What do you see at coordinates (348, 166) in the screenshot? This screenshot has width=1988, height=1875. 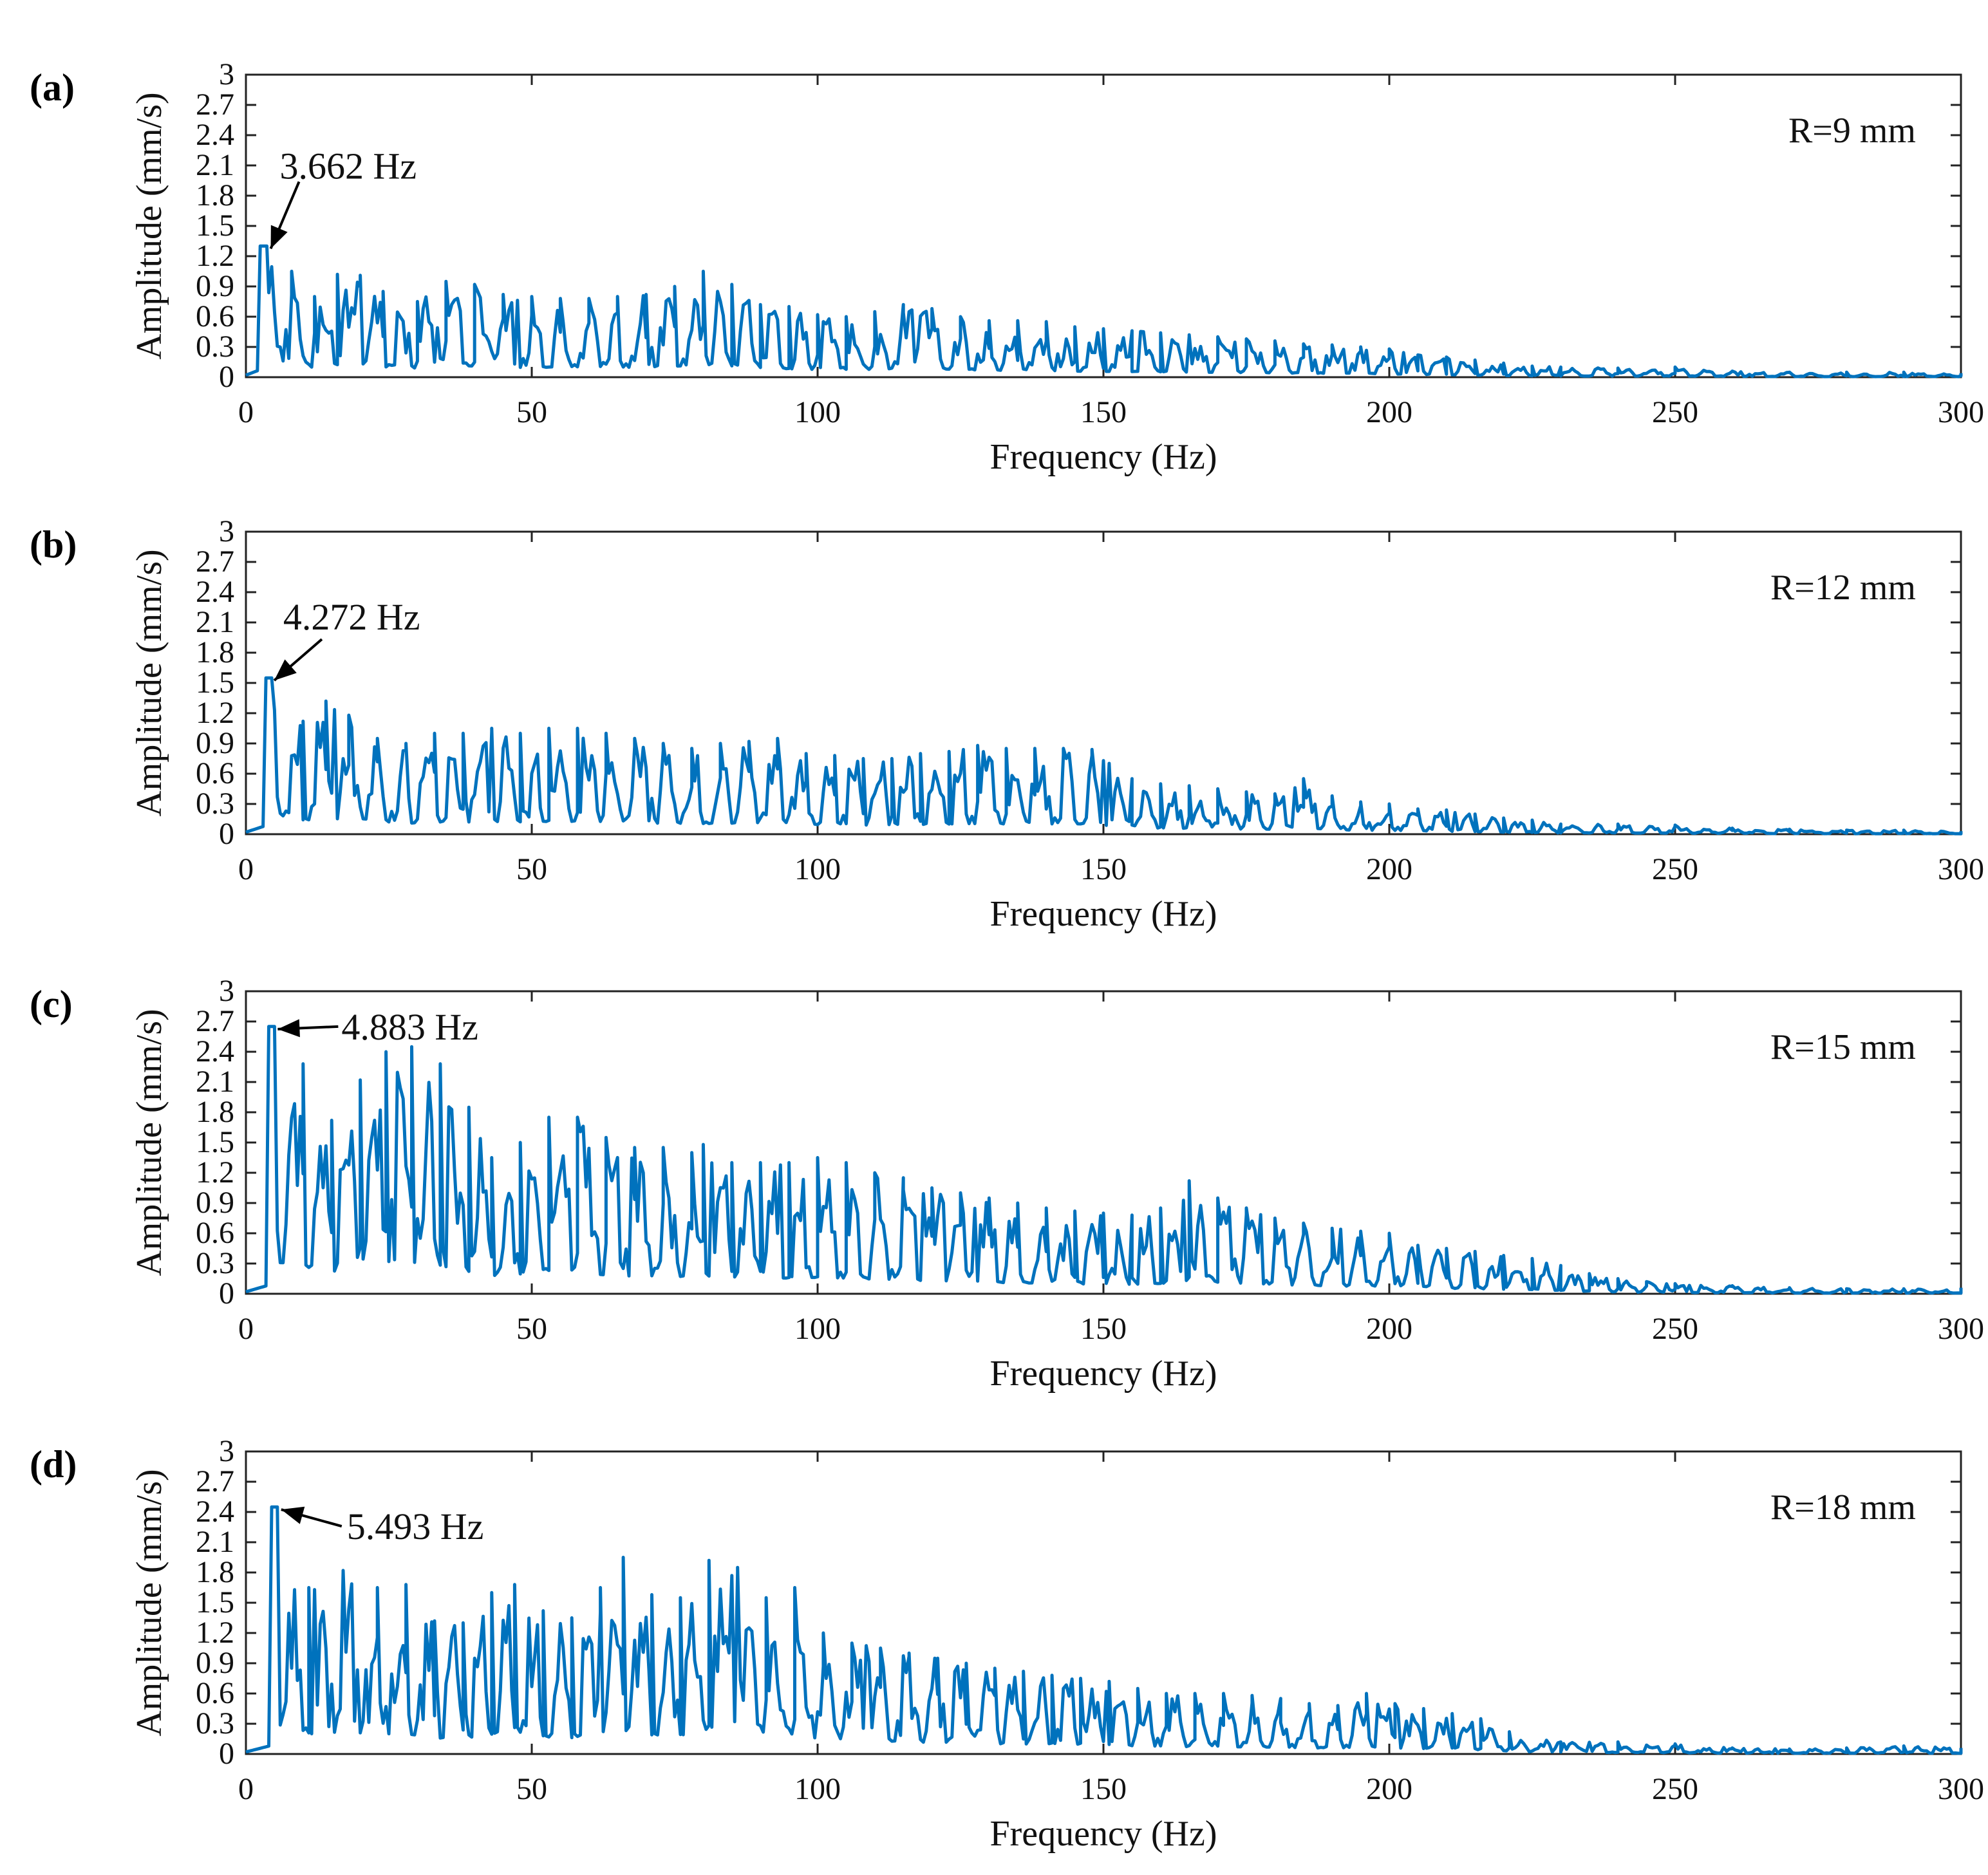 I see `annotation-label: 3.662 Hz` at bounding box center [348, 166].